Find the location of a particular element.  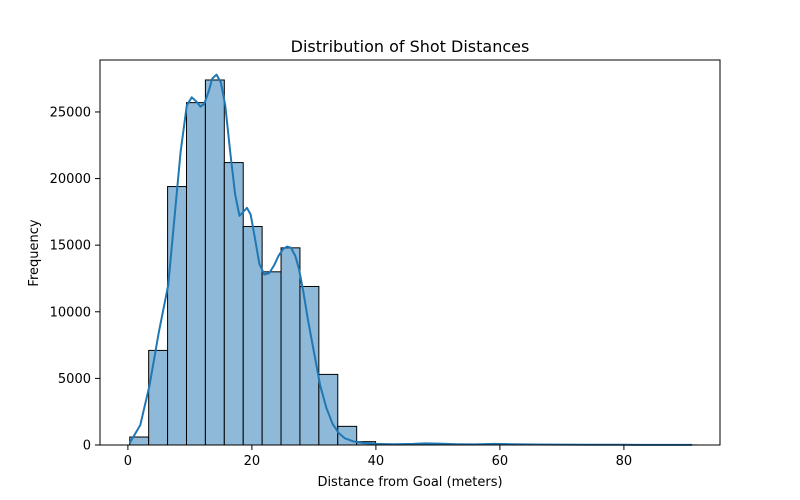

y-tick-label: 20000 is located at coordinates (70, 179).